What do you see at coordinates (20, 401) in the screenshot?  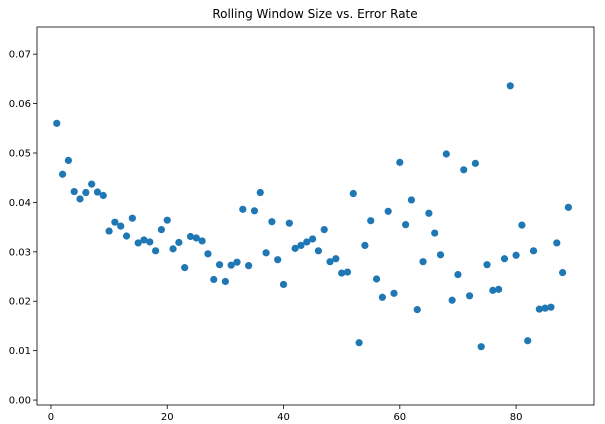 I see `y-tick-label: 0.00` at bounding box center [20, 401].